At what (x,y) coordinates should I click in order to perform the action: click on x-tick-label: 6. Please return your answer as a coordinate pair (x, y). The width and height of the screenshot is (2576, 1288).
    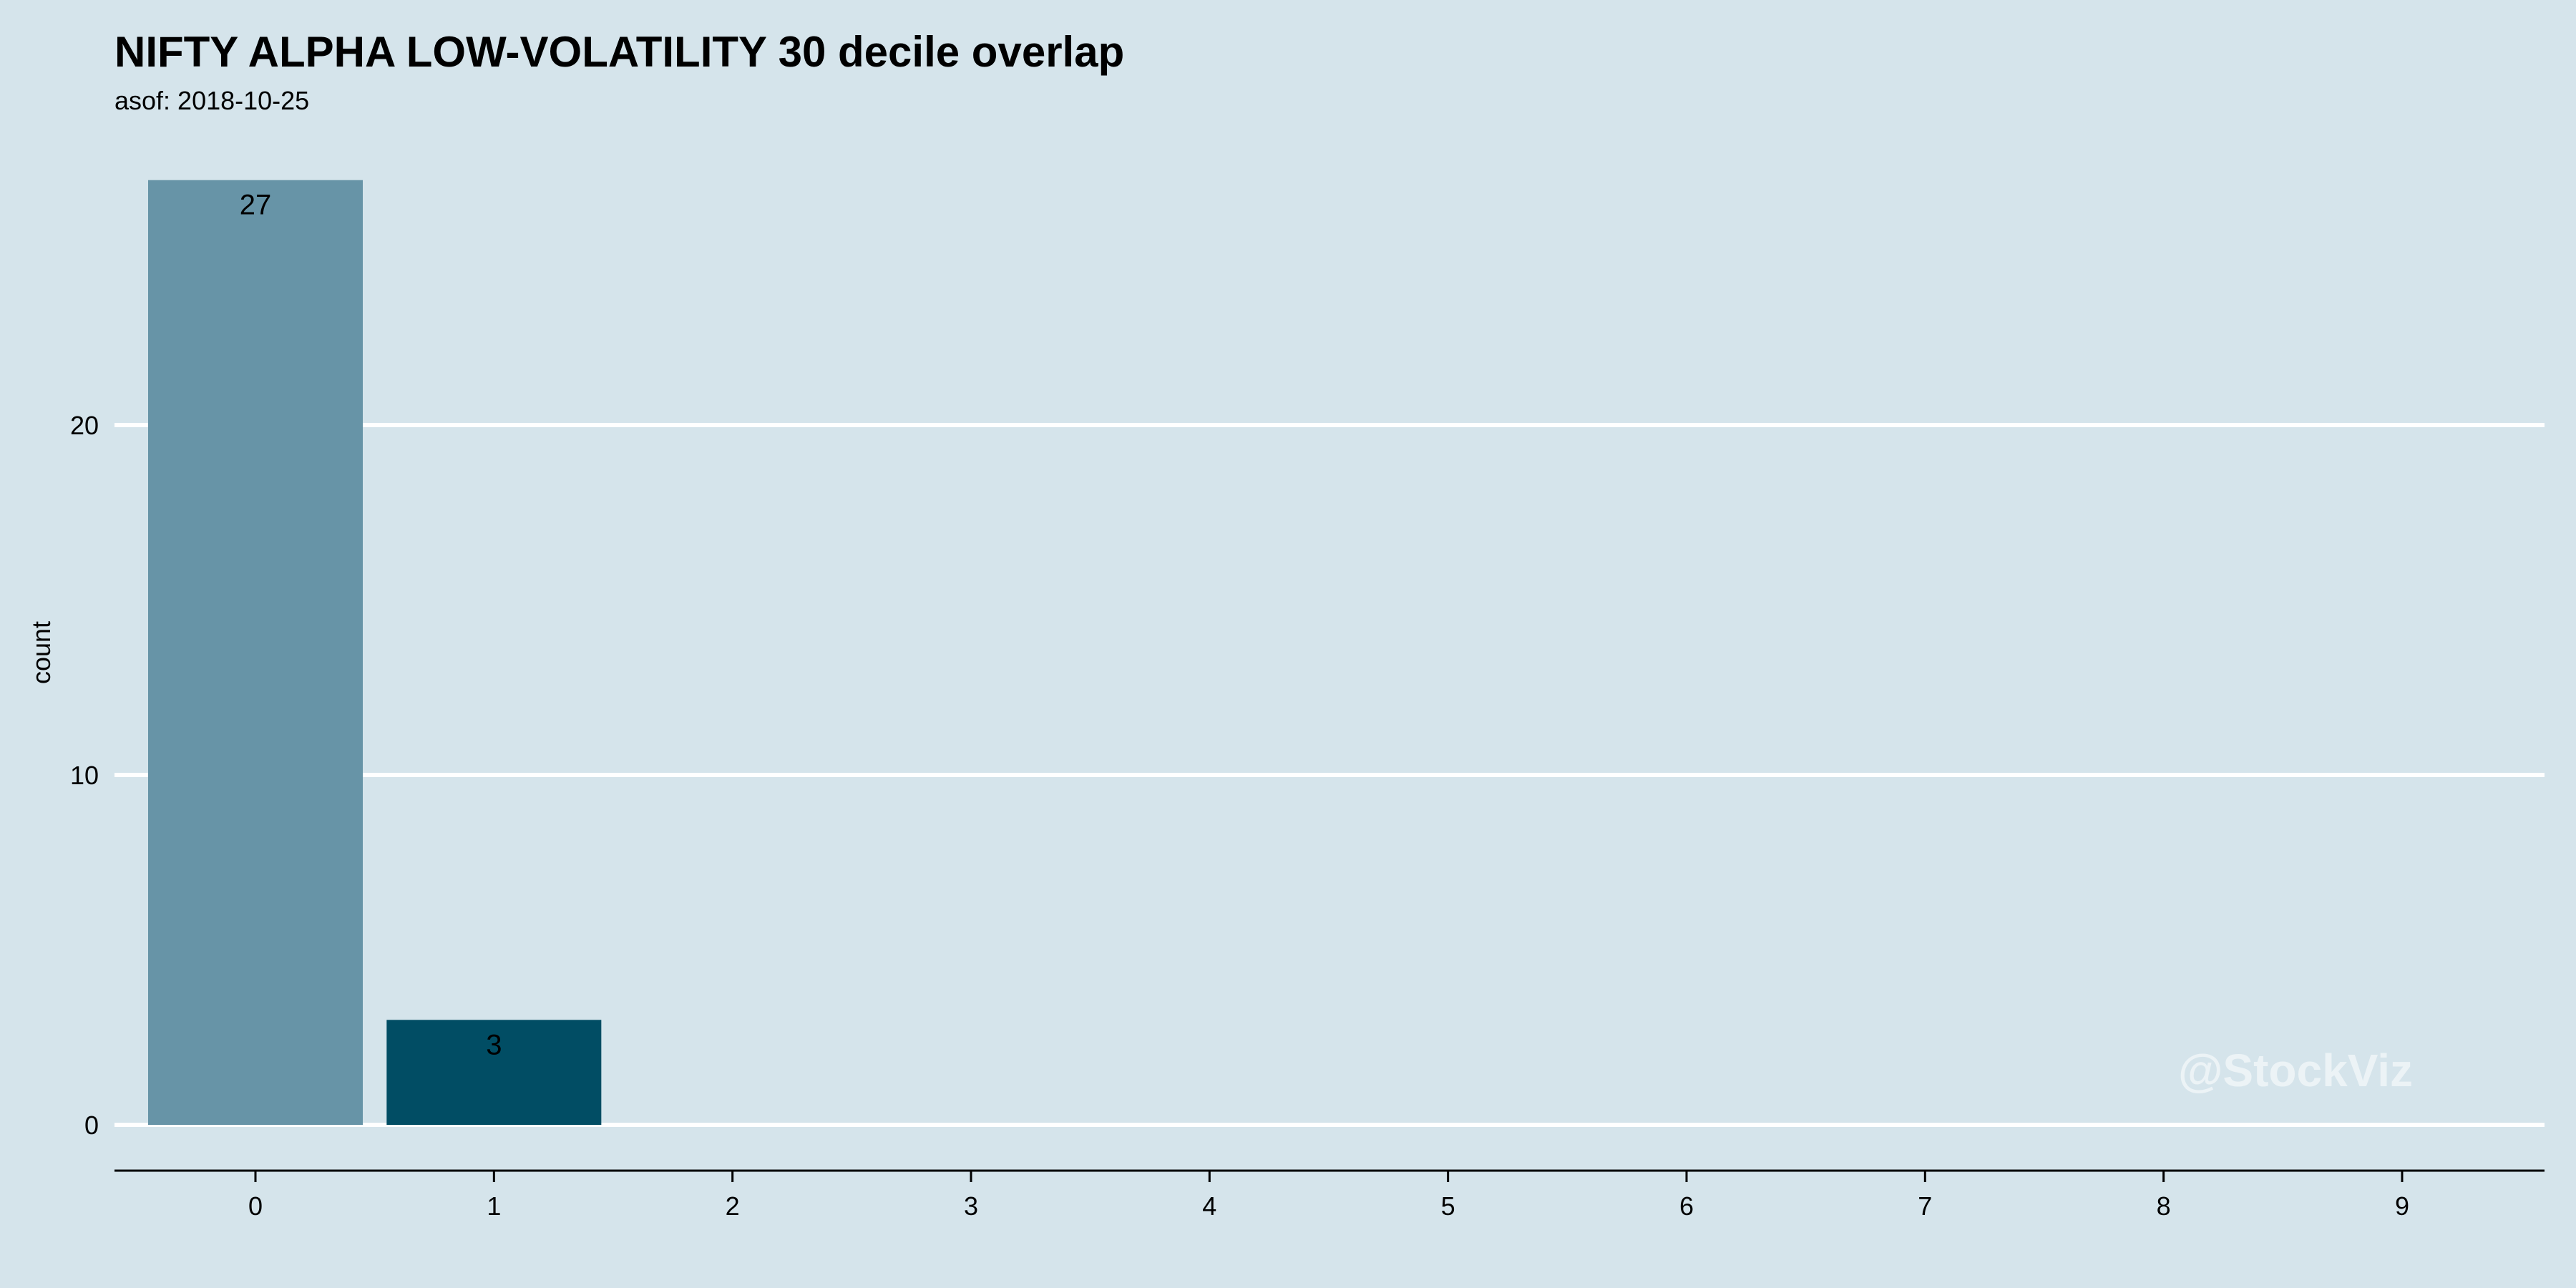
    Looking at the image, I should click on (1686, 1206).